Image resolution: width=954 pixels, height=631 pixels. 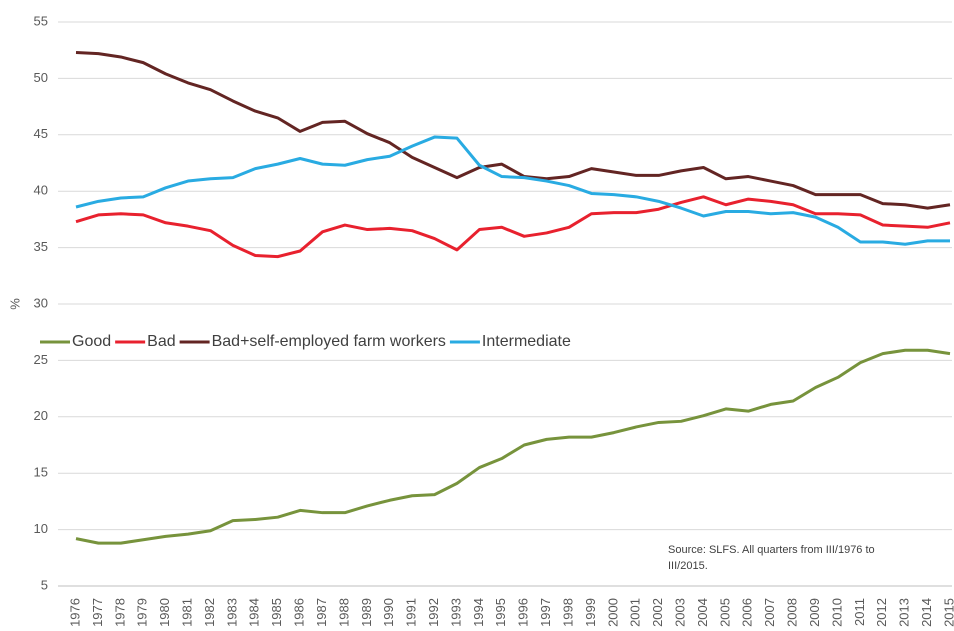 I want to click on x-tick-label: 1982, so click(x=209, y=612).